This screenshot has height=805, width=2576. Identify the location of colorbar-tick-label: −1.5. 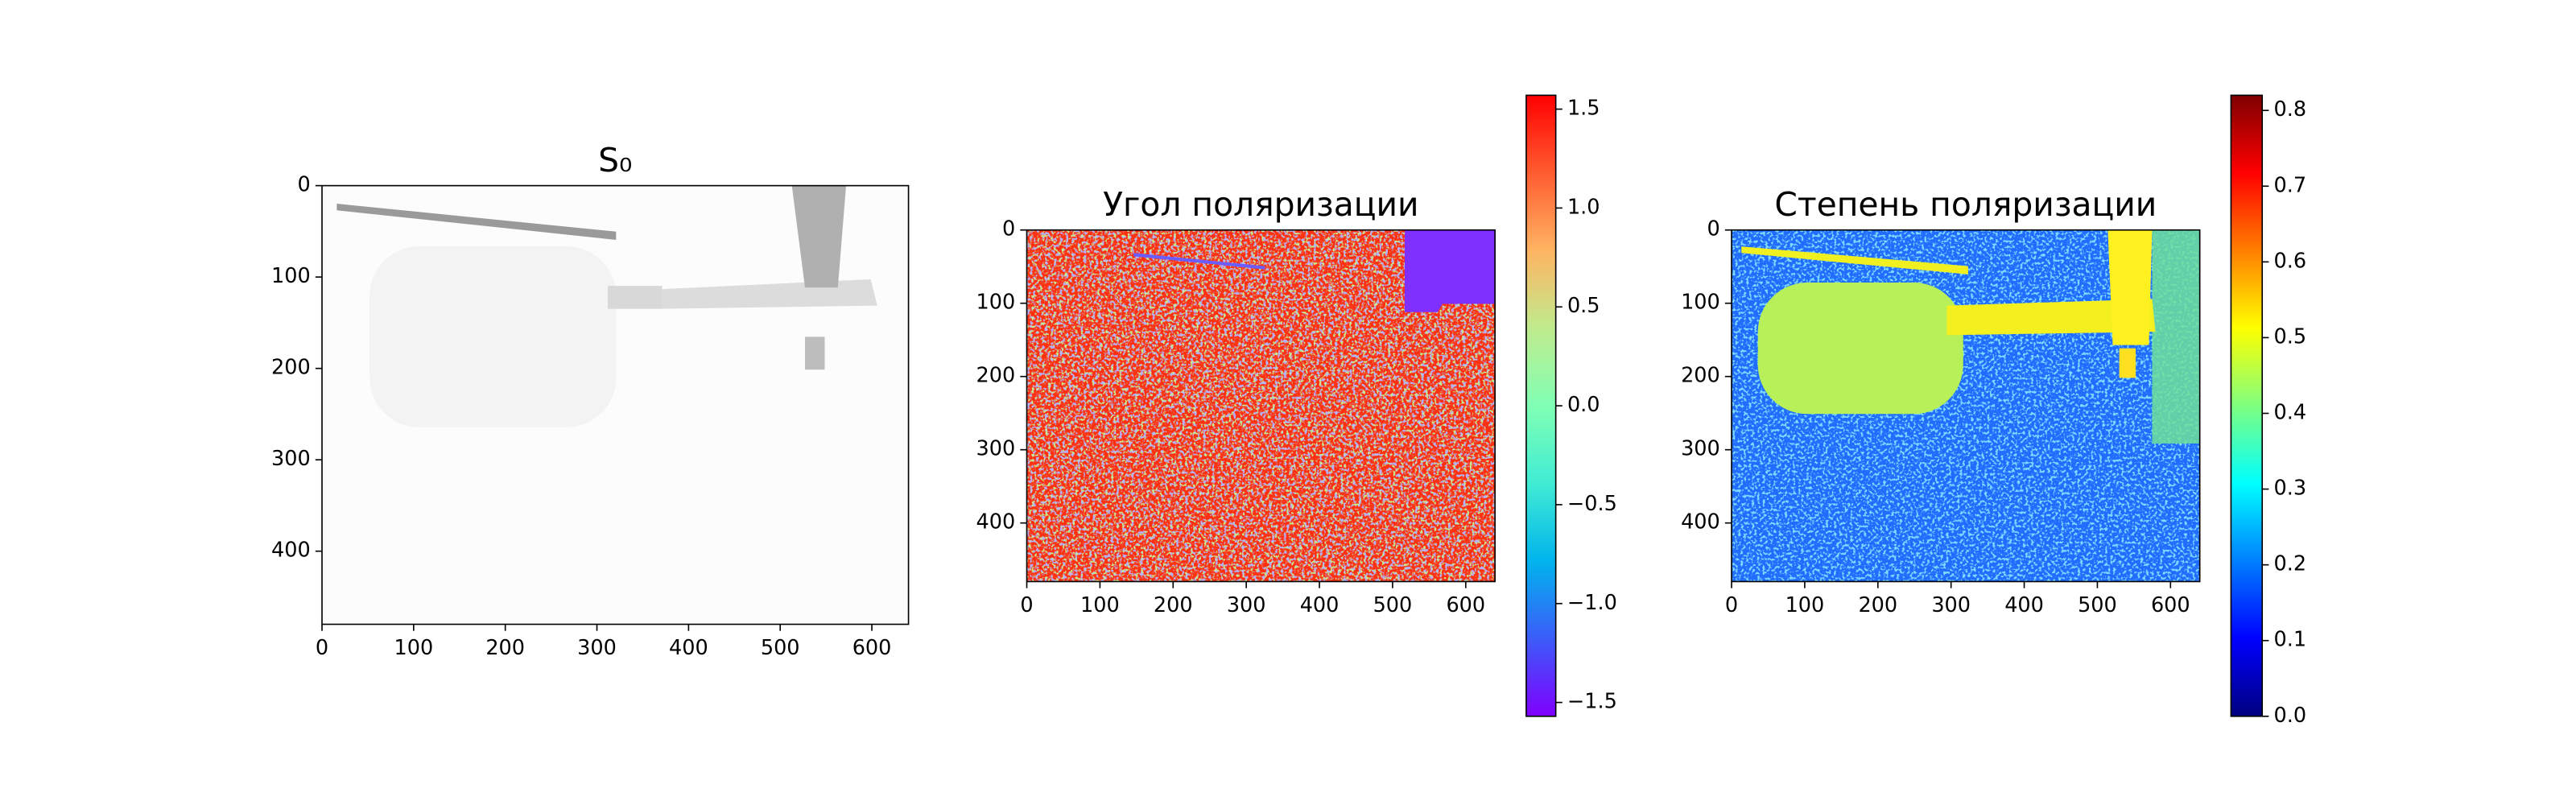
(1592, 702).